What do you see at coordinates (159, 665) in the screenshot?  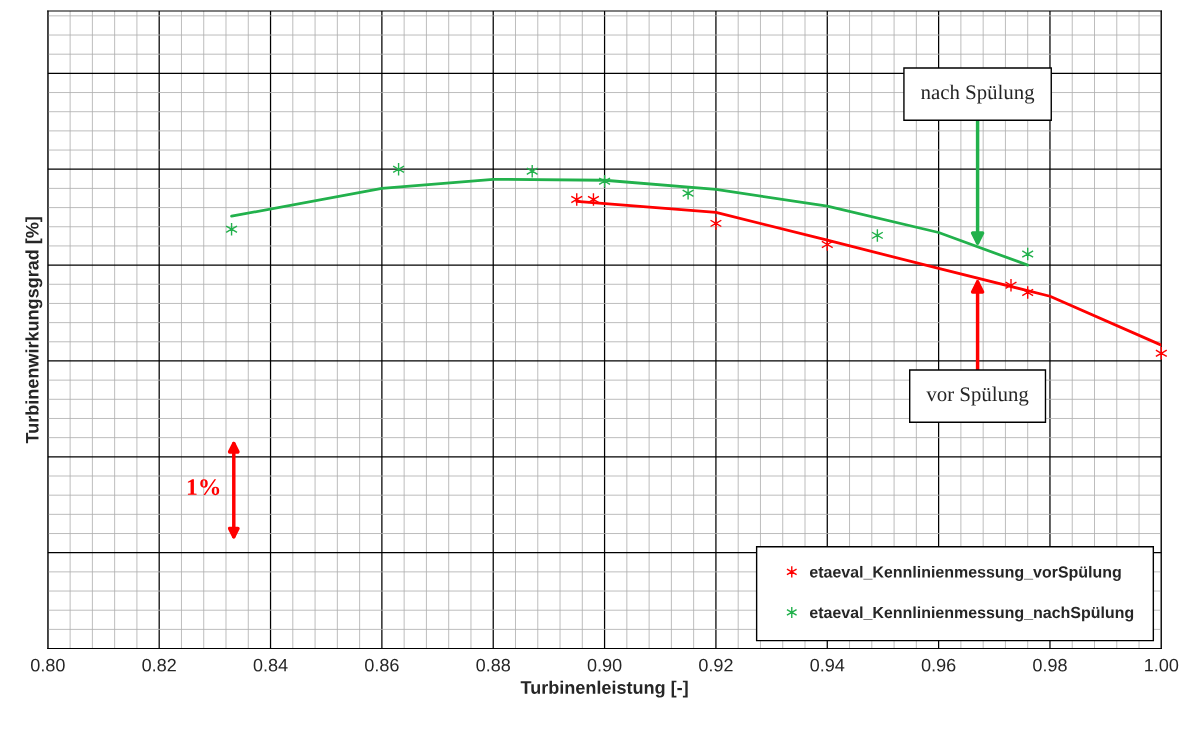 I see `x-tick-label: 0.82` at bounding box center [159, 665].